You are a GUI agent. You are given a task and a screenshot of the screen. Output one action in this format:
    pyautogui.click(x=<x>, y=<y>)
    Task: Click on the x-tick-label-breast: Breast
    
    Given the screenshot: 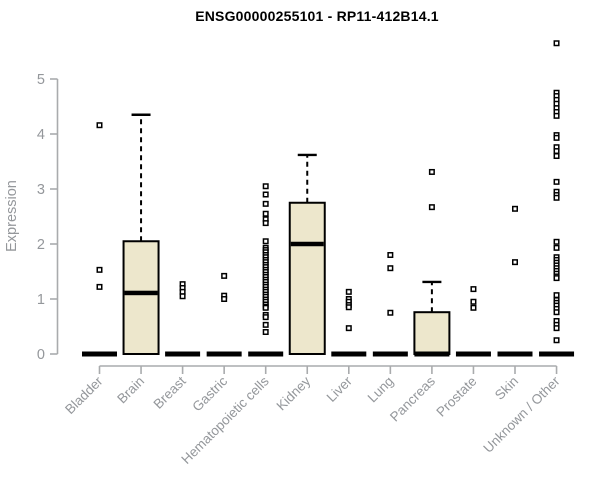 What is the action you would take?
    pyautogui.click(x=170, y=392)
    